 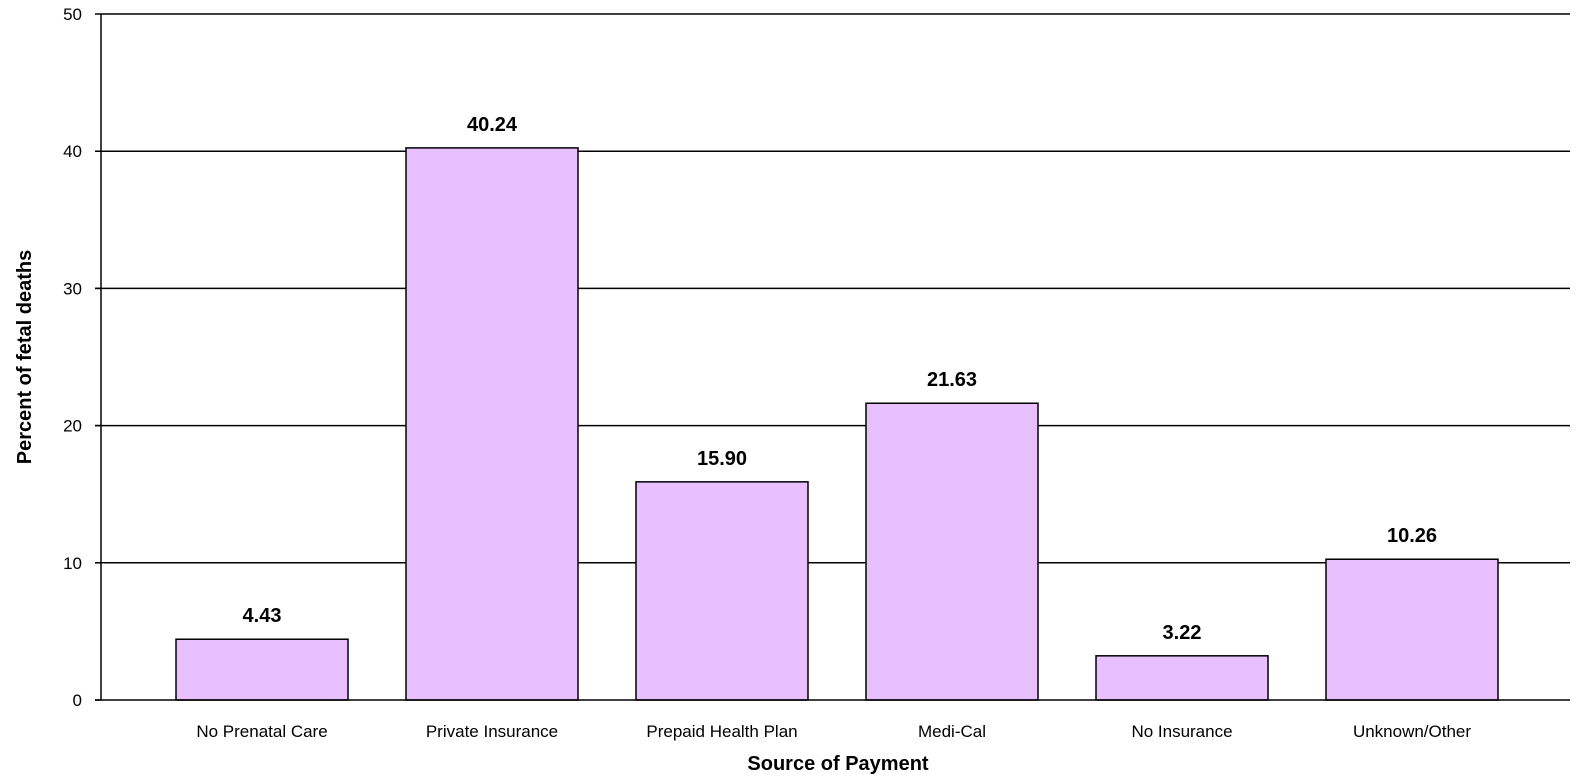 What do you see at coordinates (1182, 678) in the screenshot?
I see `bar-no-insurance` at bounding box center [1182, 678].